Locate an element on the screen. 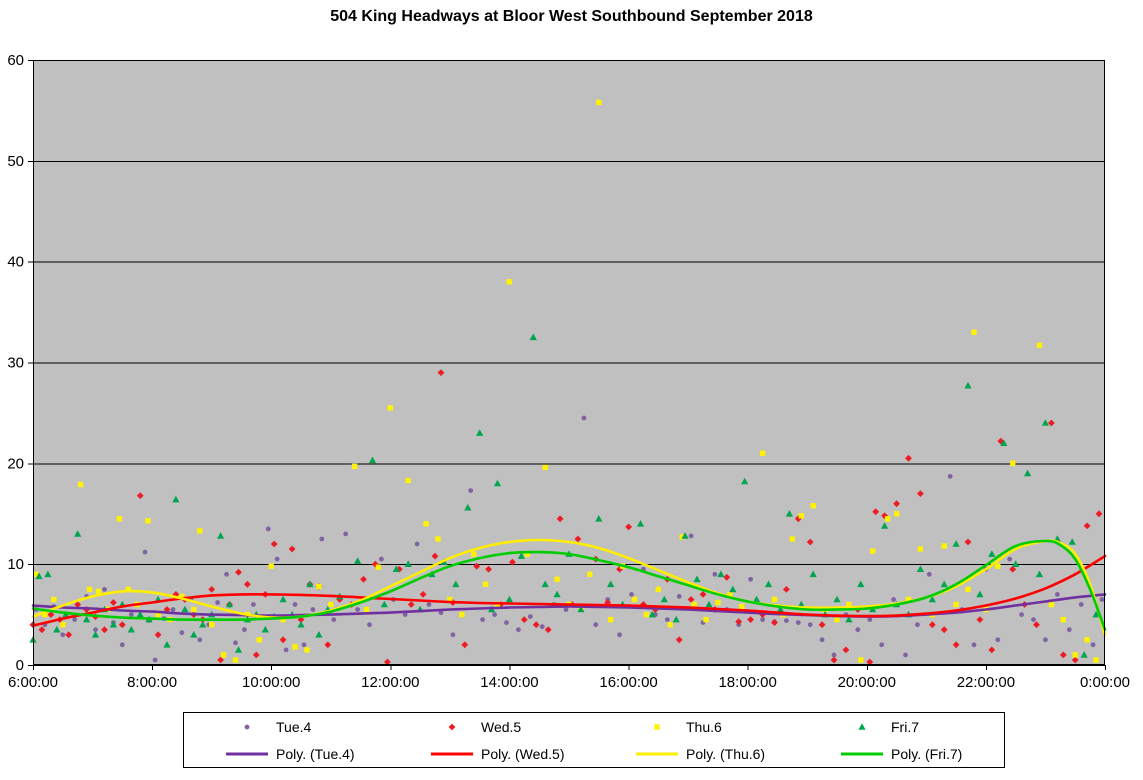  legend-label: Poly. (Wed.5) is located at coordinates (523, 753).